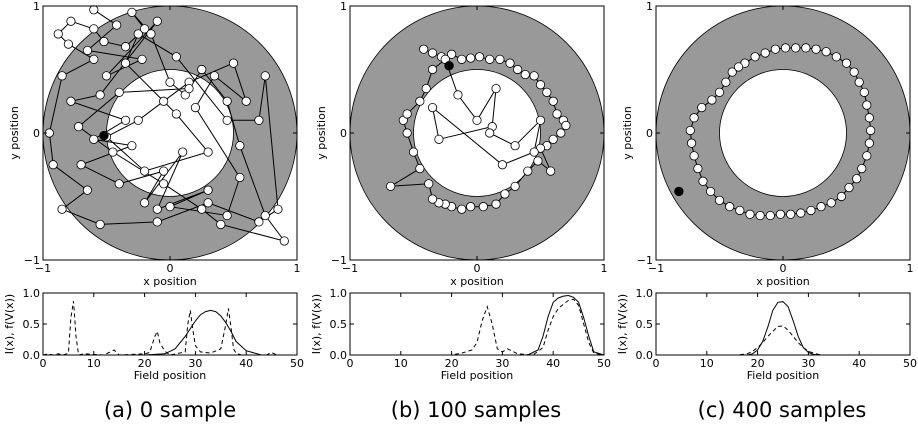 The width and height of the screenshot is (918, 432). I want to click on y-tick-label: 0.5, so click(32, 324).